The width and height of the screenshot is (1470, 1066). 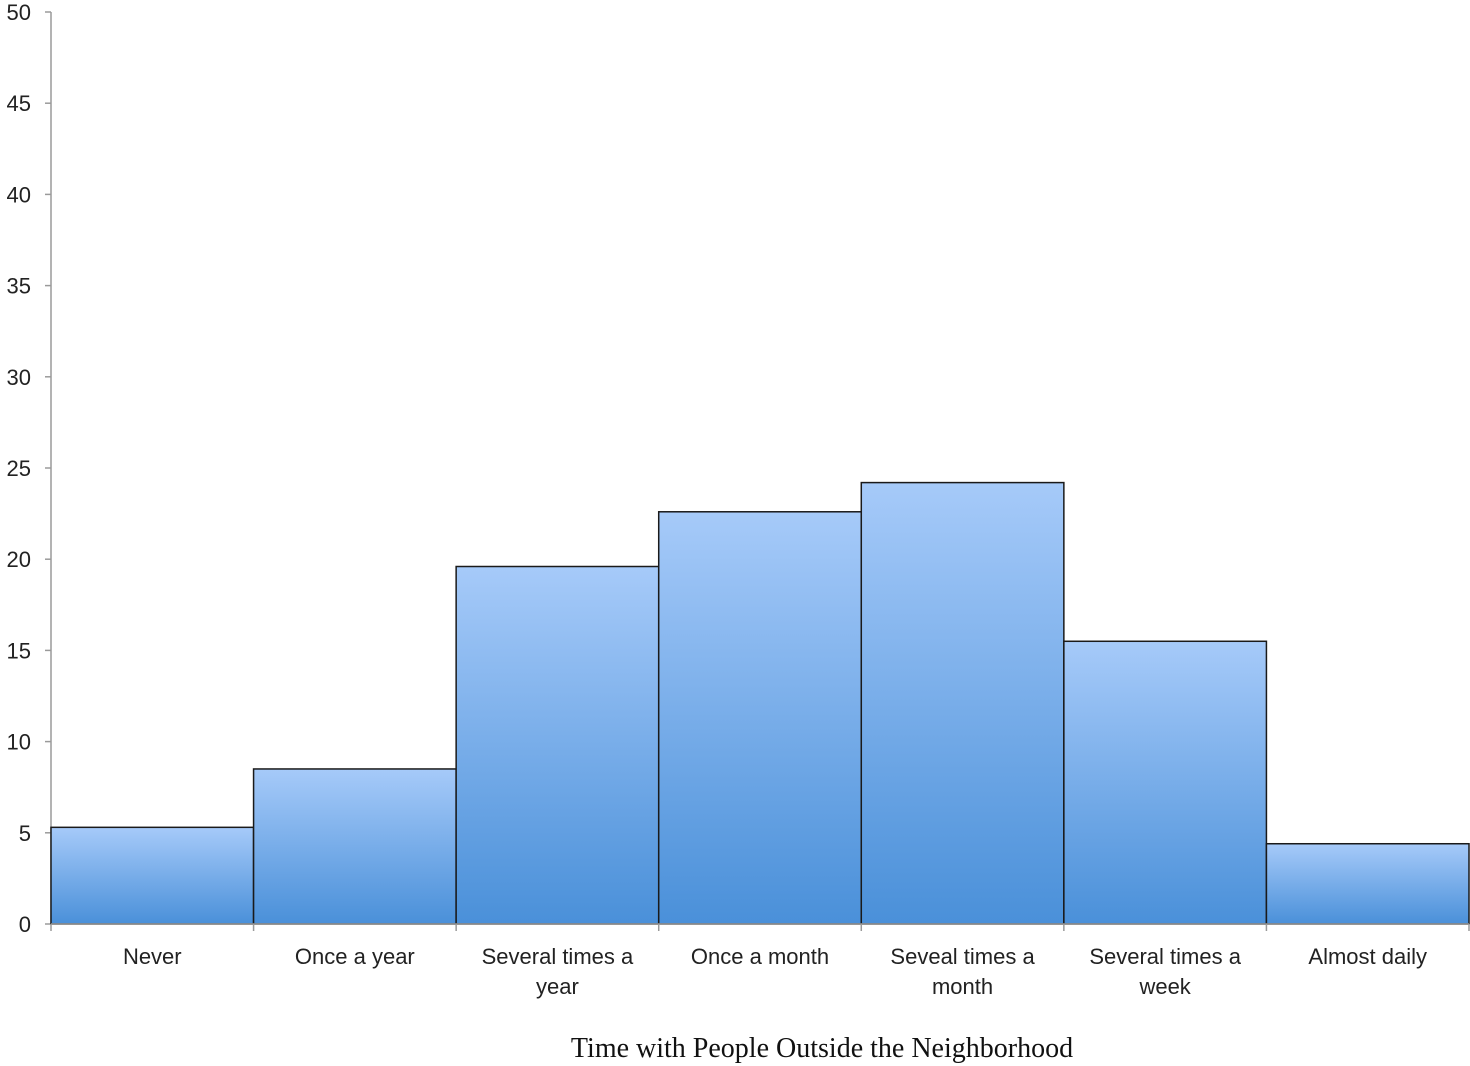 What do you see at coordinates (962, 956) in the screenshot?
I see `x-tick-label-line: Seveal times a` at bounding box center [962, 956].